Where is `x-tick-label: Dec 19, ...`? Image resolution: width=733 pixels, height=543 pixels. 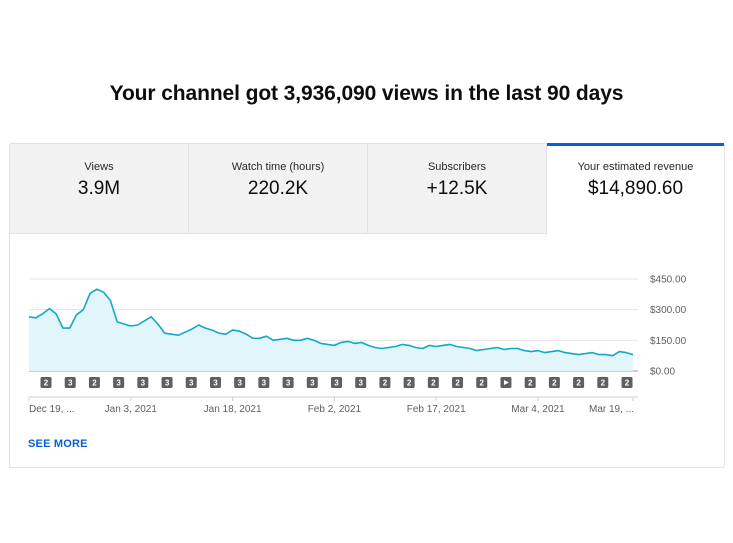 x-tick-label: Dec 19, ... is located at coordinates (52, 409).